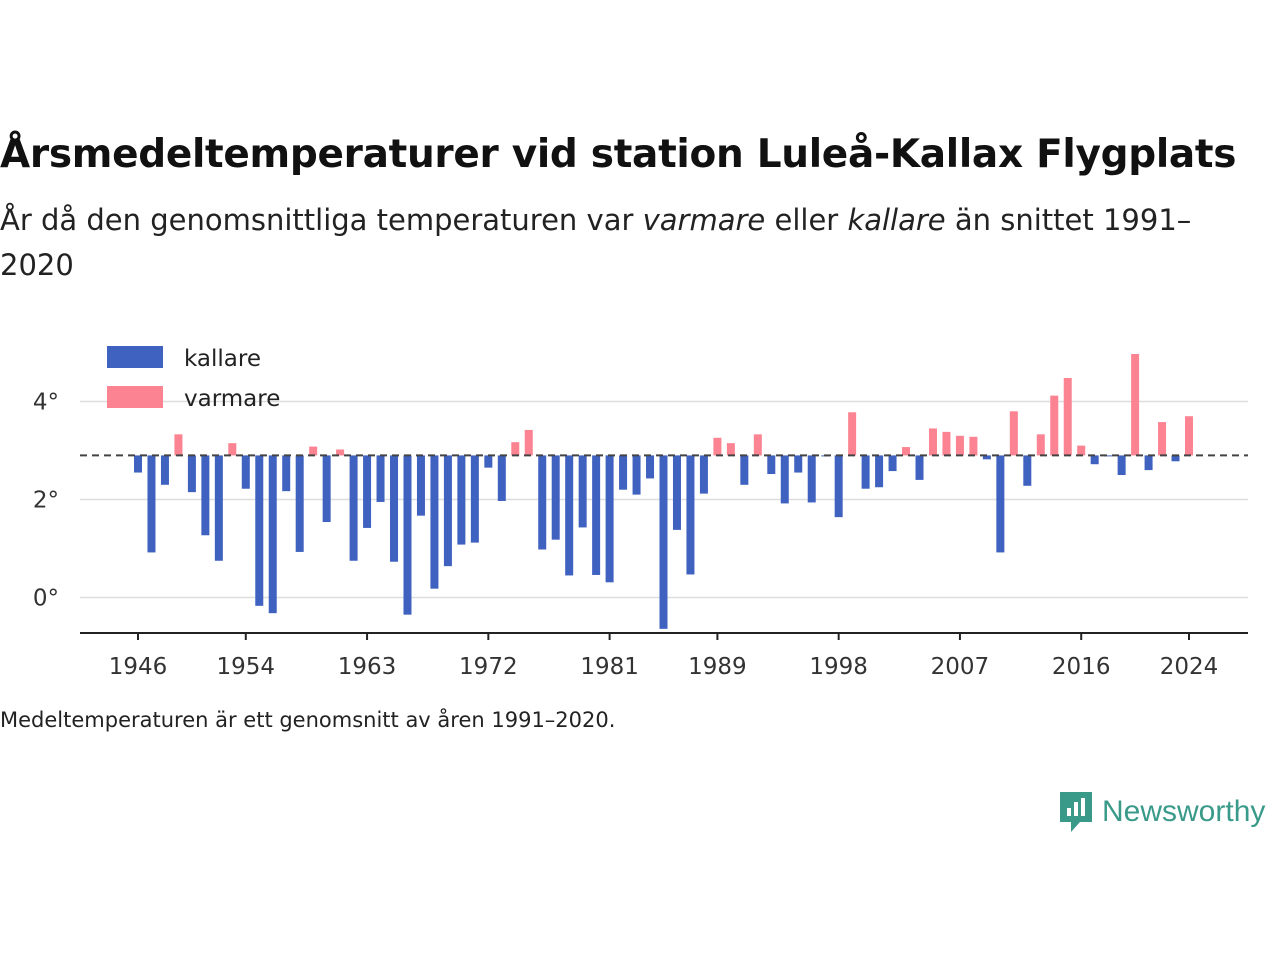 The image size is (1280, 960). What do you see at coordinates (1135, 404) in the screenshot?
I see `bar-2020` at bounding box center [1135, 404].